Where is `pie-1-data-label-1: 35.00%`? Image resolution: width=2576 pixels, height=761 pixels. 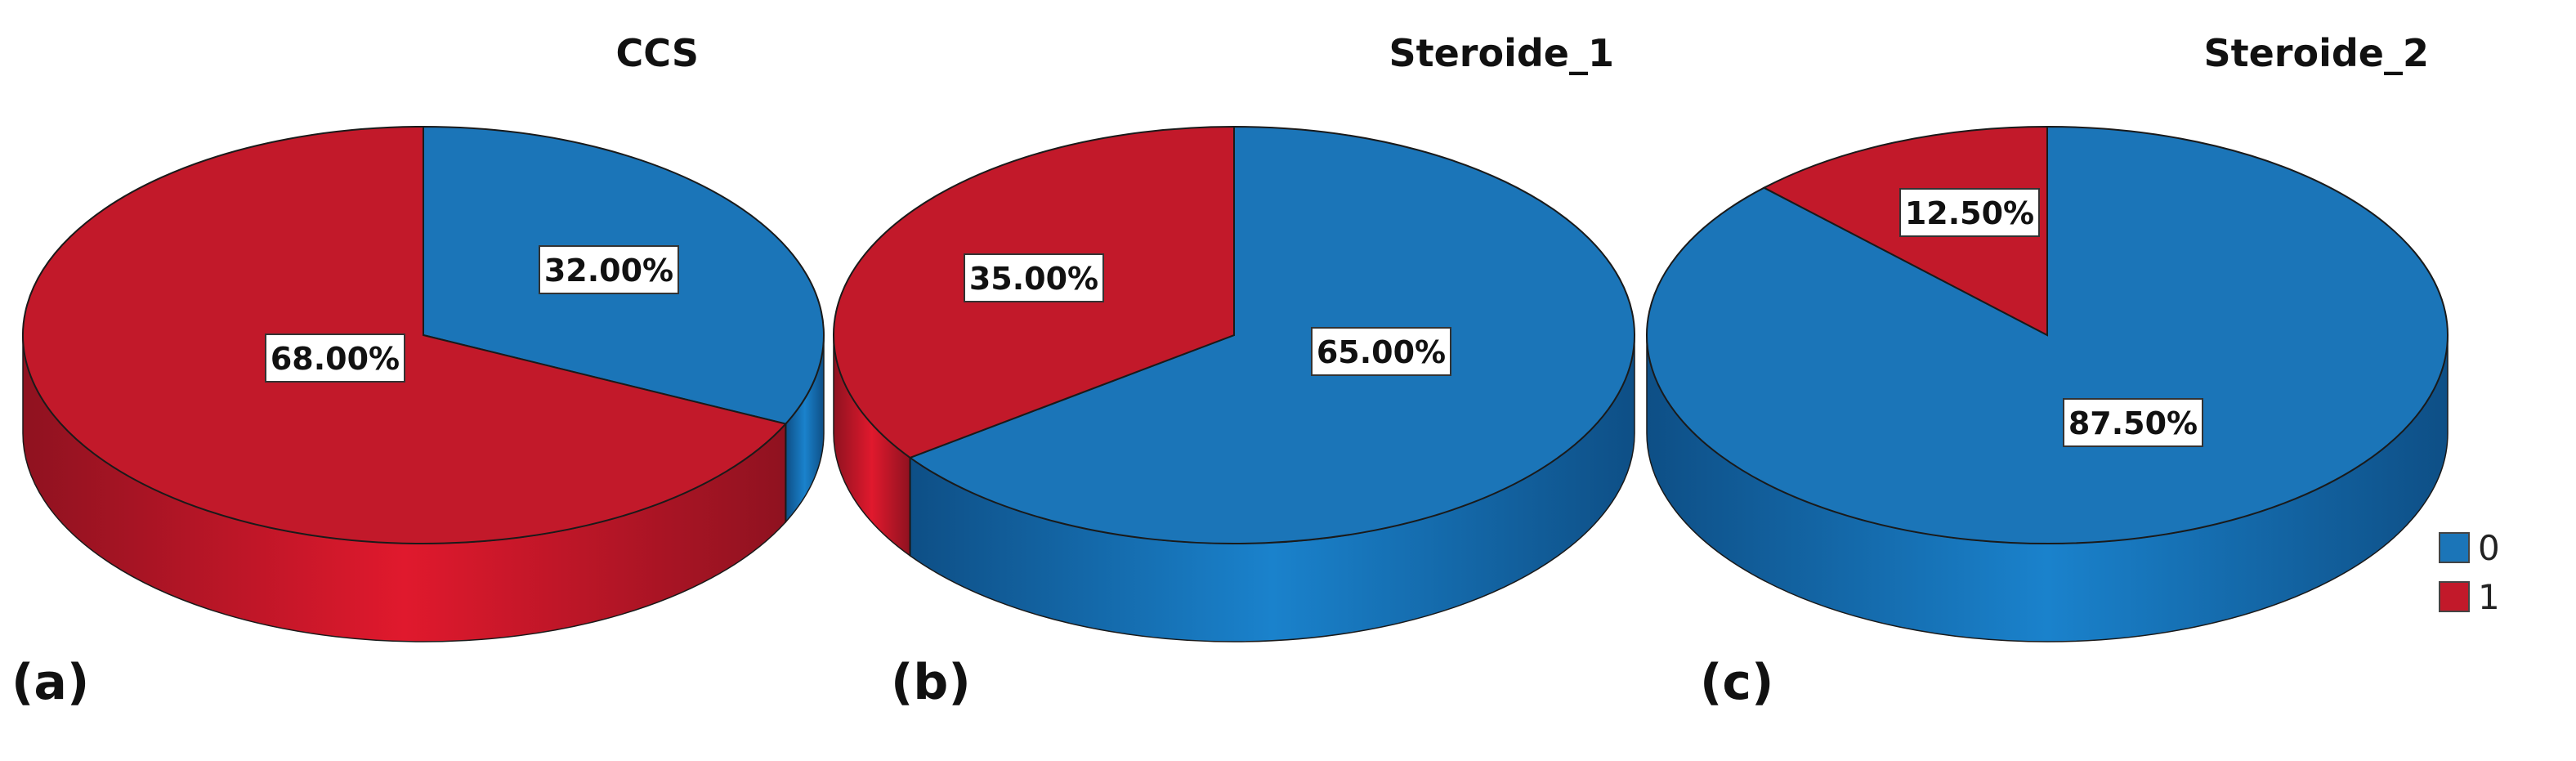 pie-1-data-label-1: 35.00% is located at coordinates (1034, 277).